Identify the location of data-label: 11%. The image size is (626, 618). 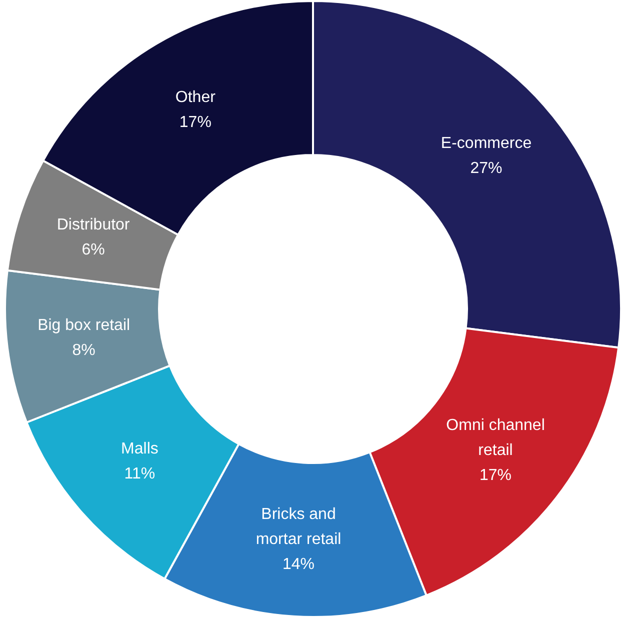
(140, 474).